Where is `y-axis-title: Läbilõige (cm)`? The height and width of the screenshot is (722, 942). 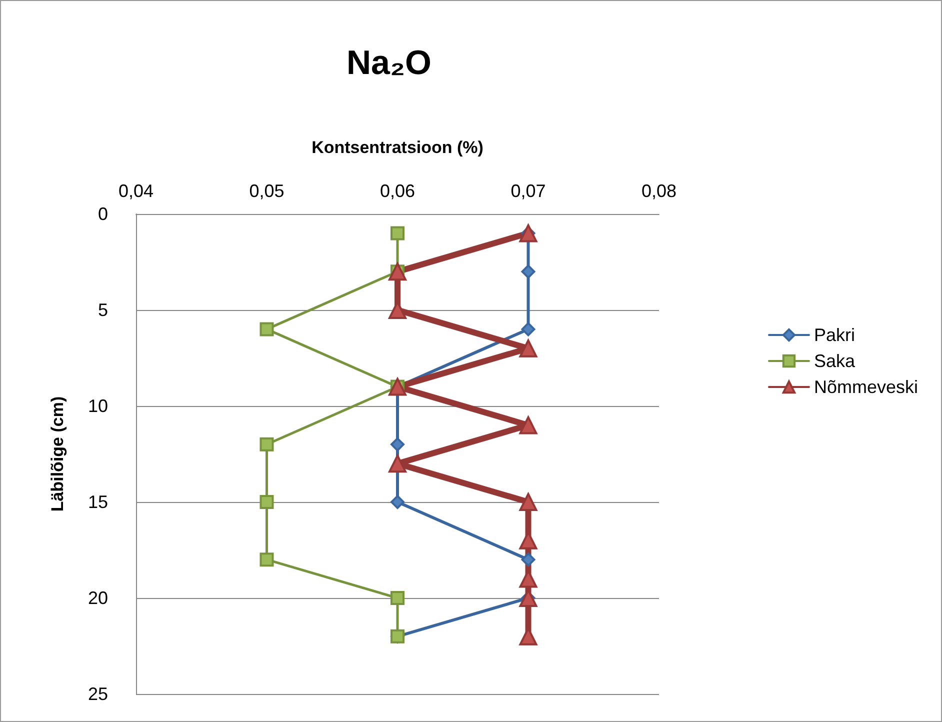 y-axis-title: Läbilõige (cm) is located at coordinates (57, 454).